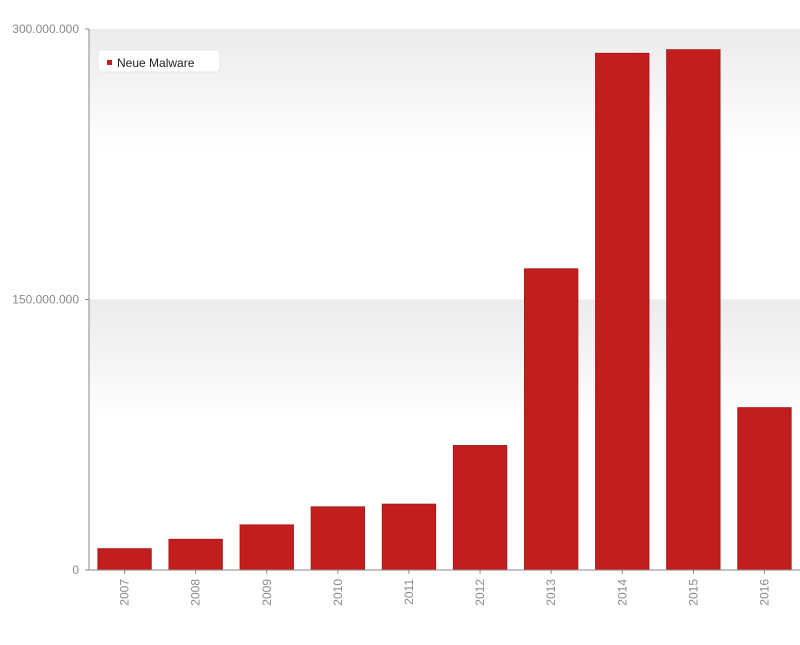  Describe the element at coordinates (480, 508) in the screenshot. I see `bar-2012` at that location.